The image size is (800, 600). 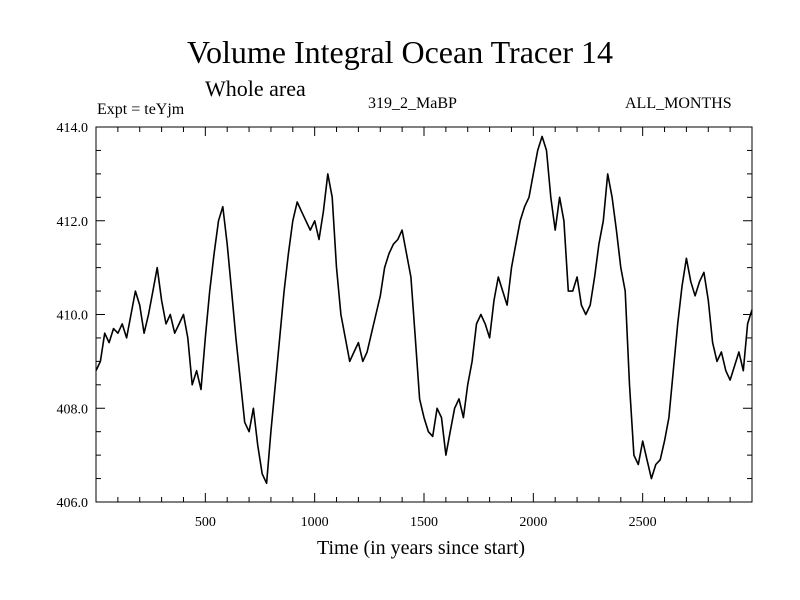 What do you see at coordinates (141, 109) in the screenshot?
I see `experiment-label: Expt = teYjm` at bounding box center [141, 109].